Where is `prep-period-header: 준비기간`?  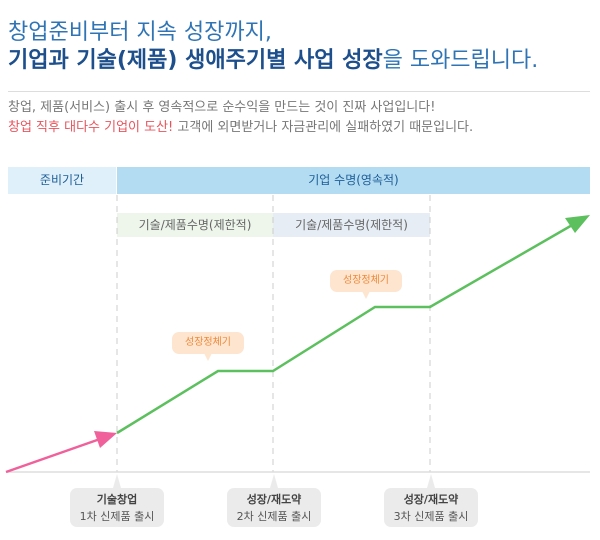 prep-period-header: 준비기간 is located at coordinates (62, 180).